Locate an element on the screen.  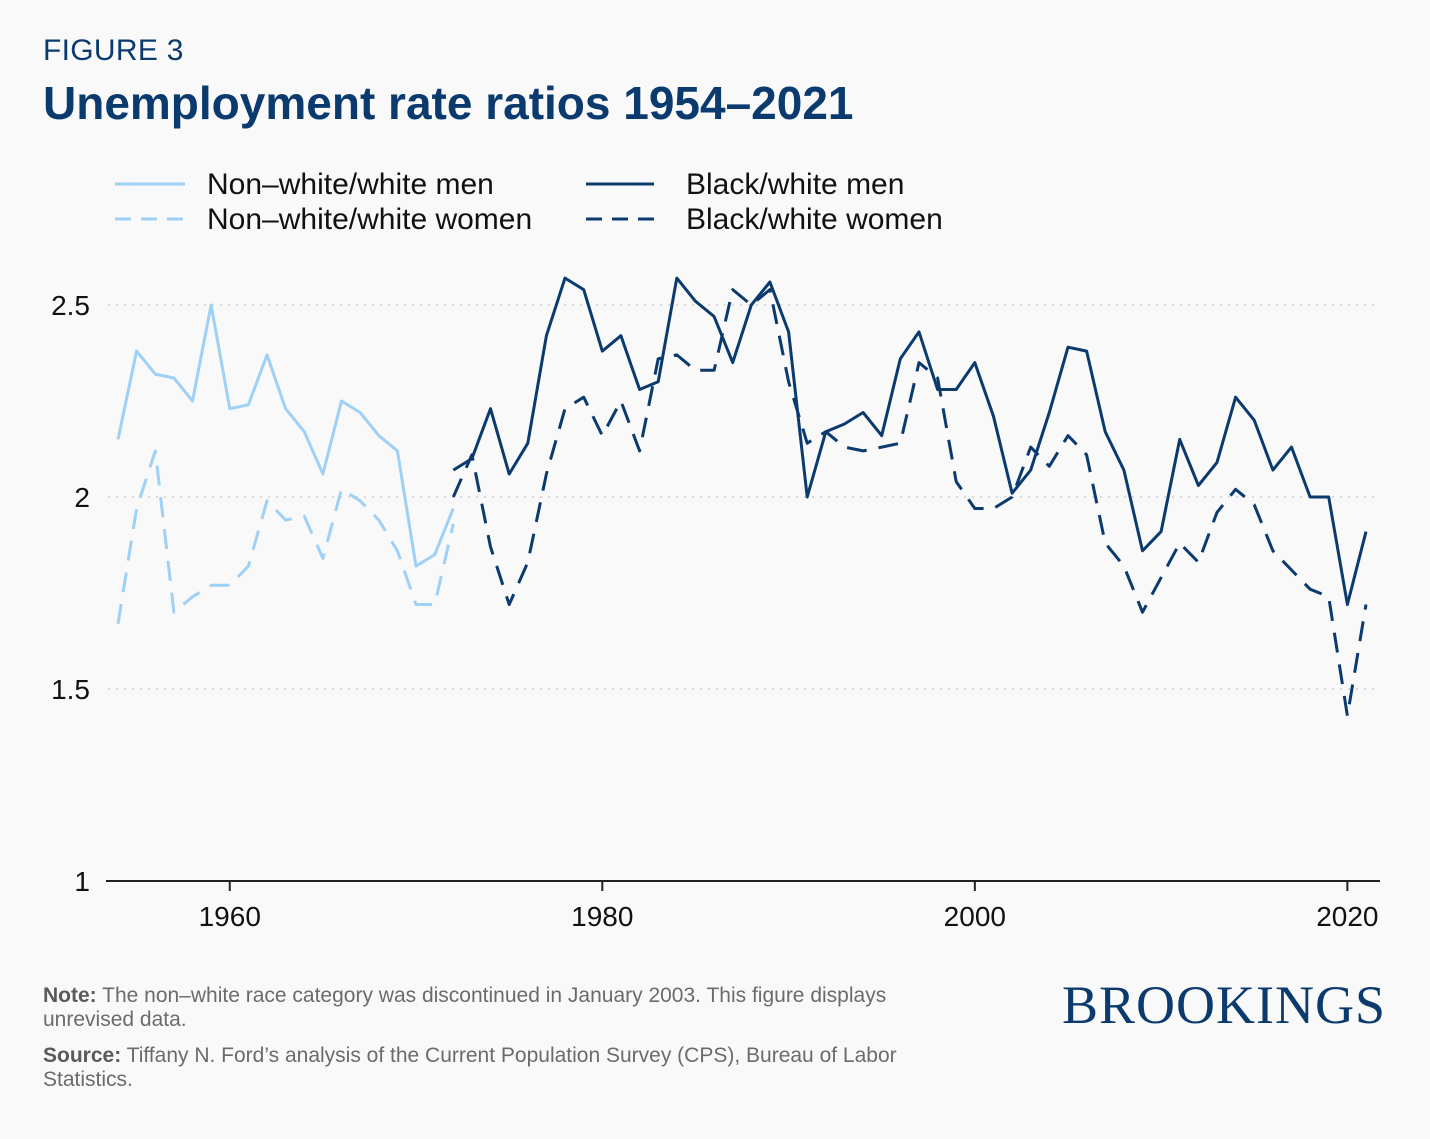
y-tick-label: 1.5 is located at coordinates (70, 689).